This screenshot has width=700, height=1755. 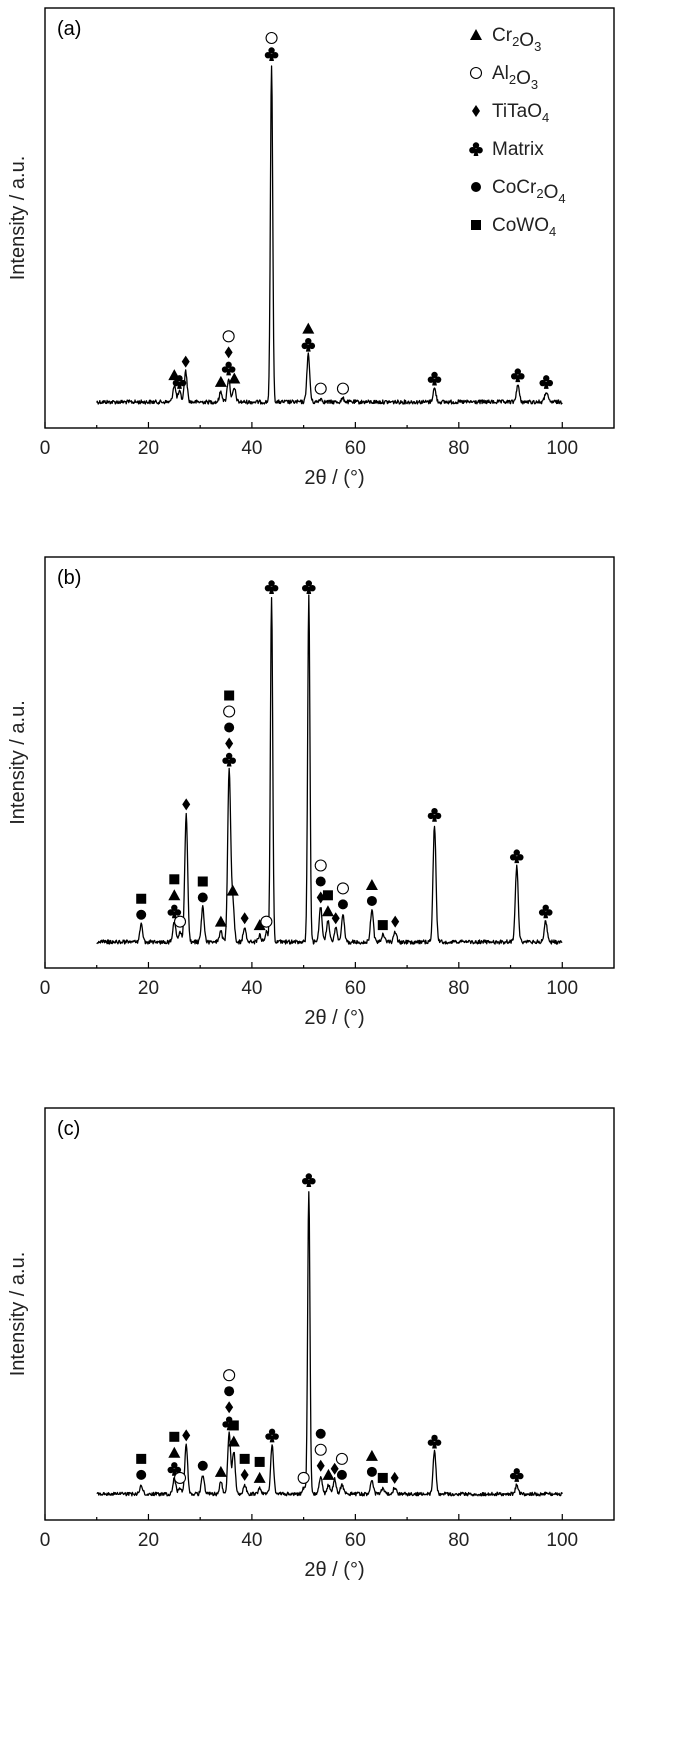 What do you see at coordinates (520, 113) in the screenshot?
I see `legend-entry: TiTaO4` at bounding box center [520, 113].